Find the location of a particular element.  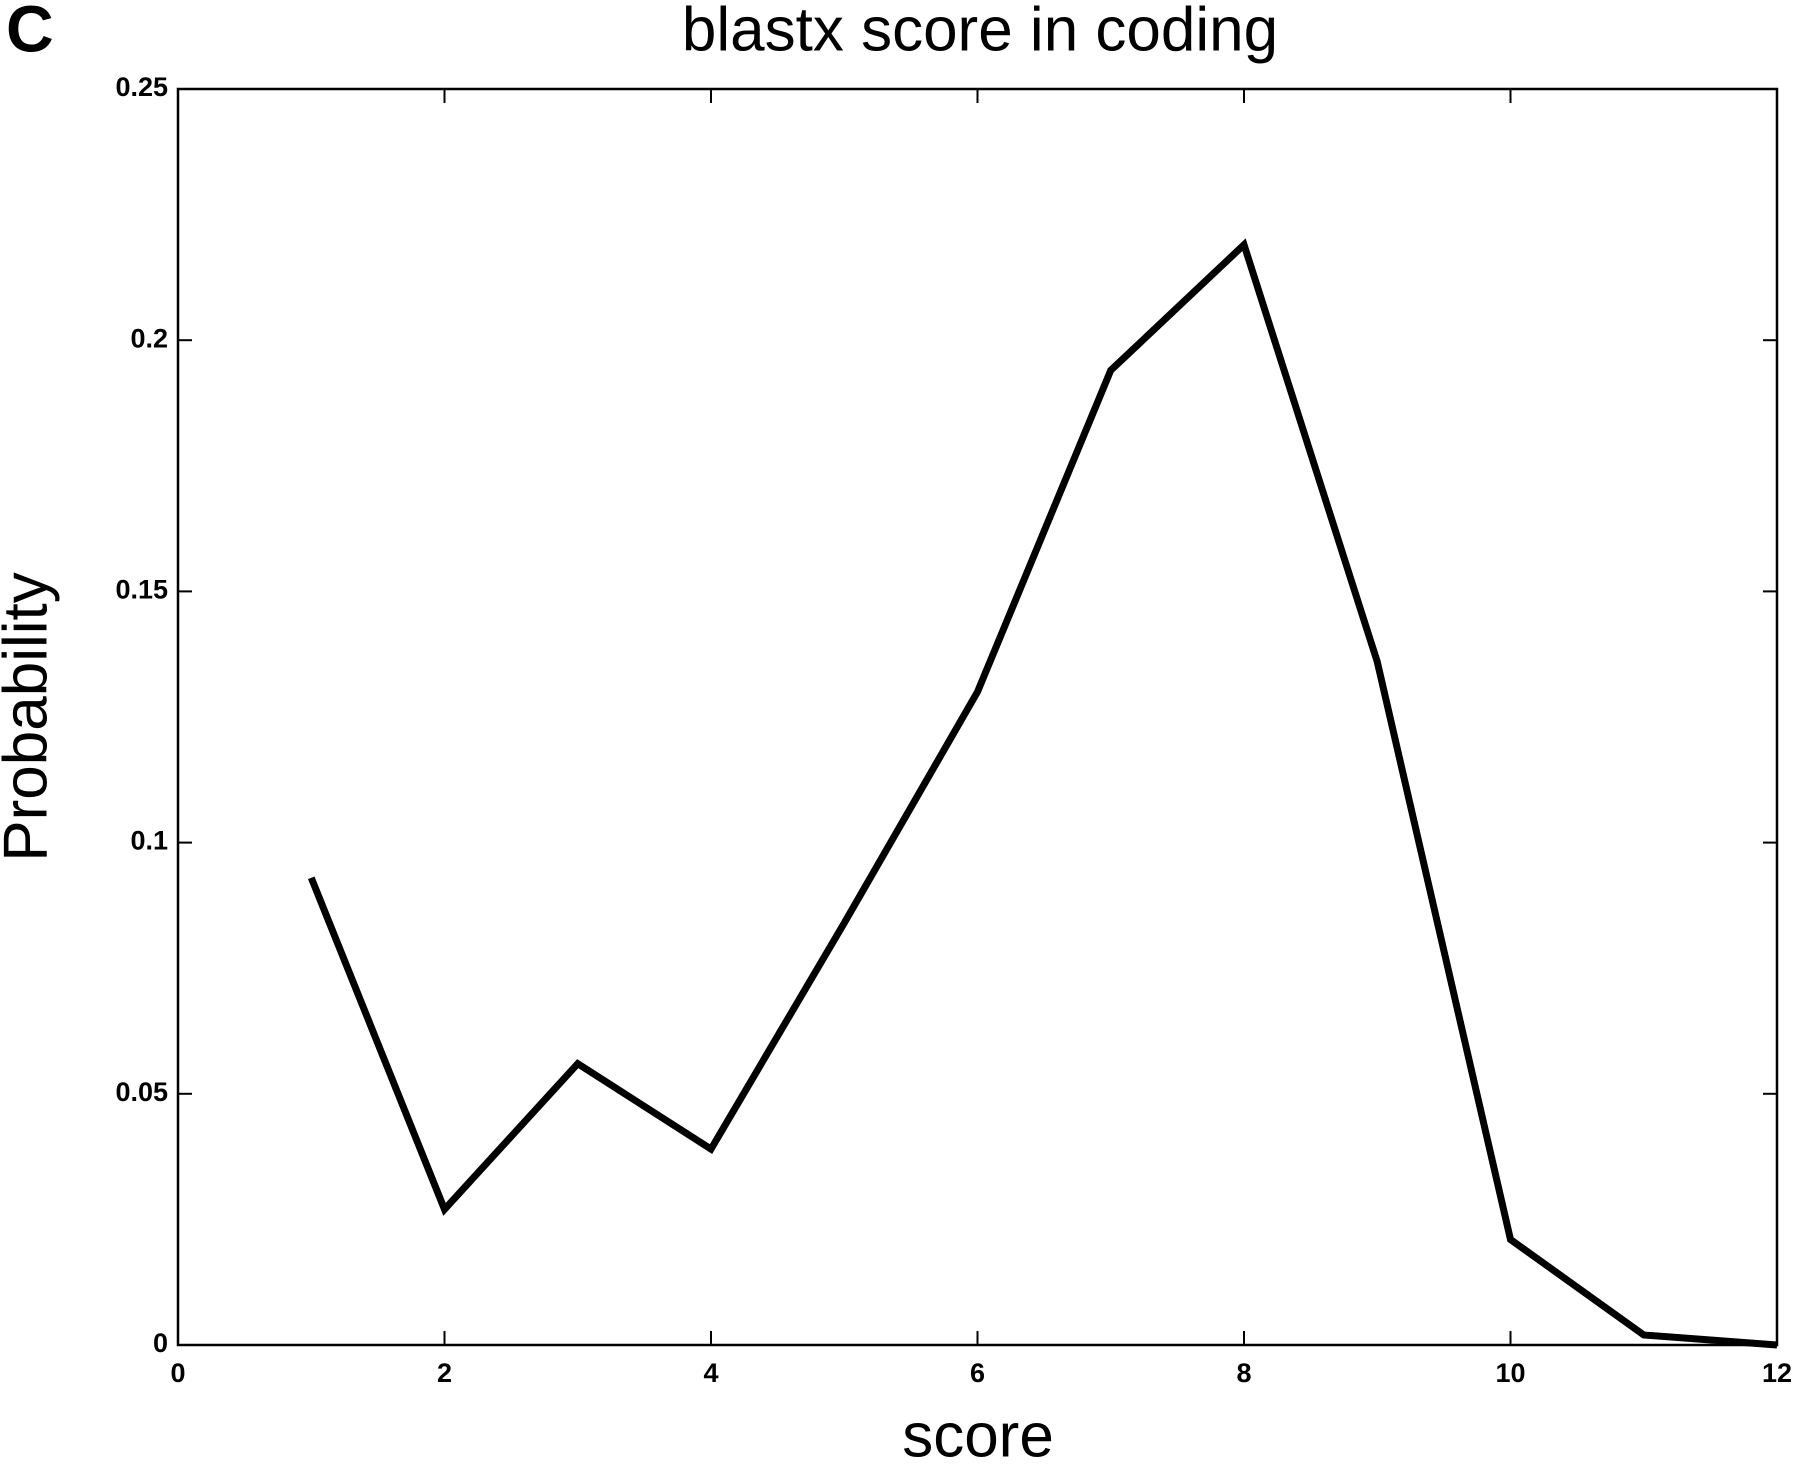

panel-label: C is located at coordinates (30, 32).